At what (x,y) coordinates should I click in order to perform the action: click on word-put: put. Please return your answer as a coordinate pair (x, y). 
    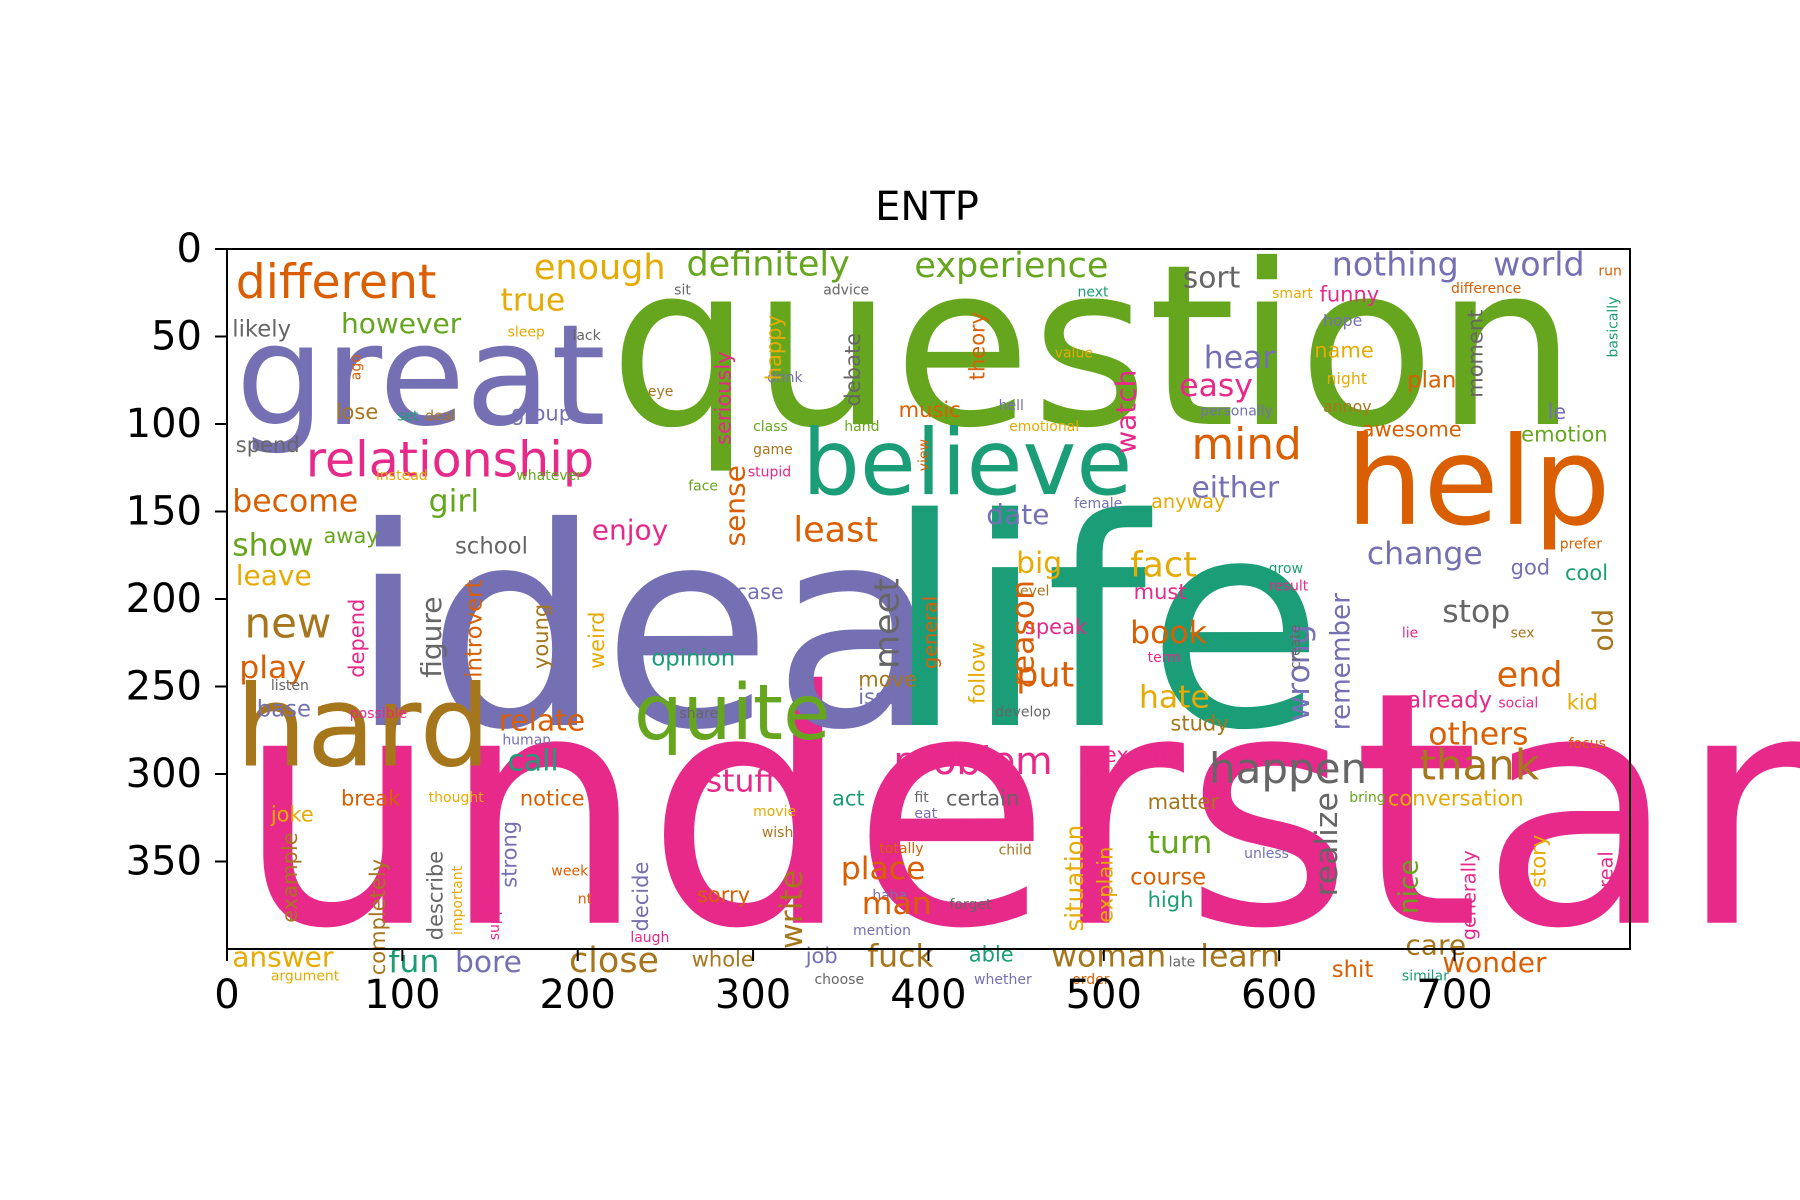
    Looking at the image, I should click on (1045, 676).